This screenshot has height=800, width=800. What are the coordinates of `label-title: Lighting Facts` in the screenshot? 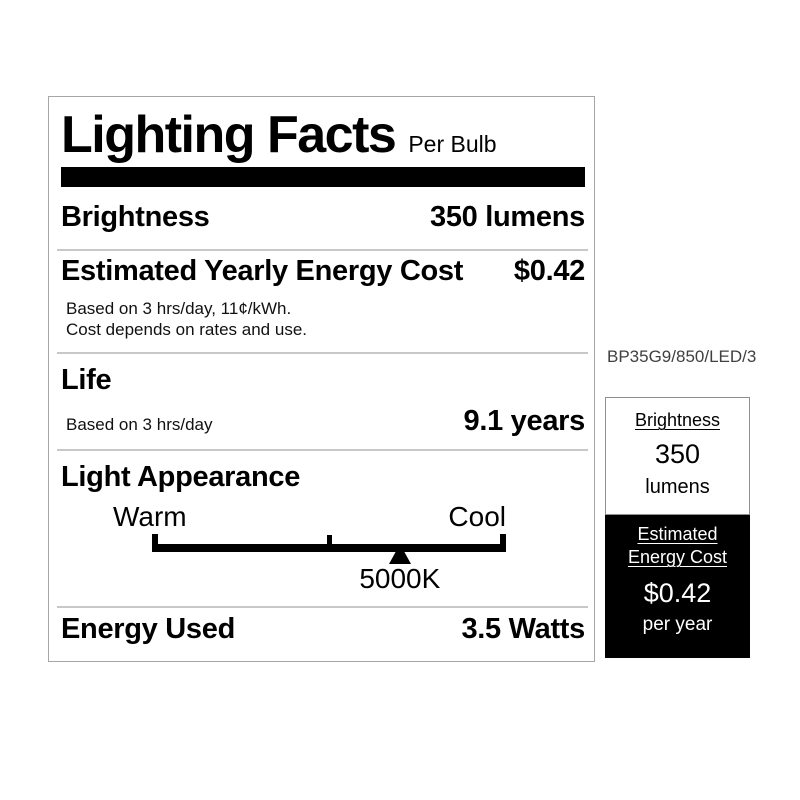 It's located at (229, 135).